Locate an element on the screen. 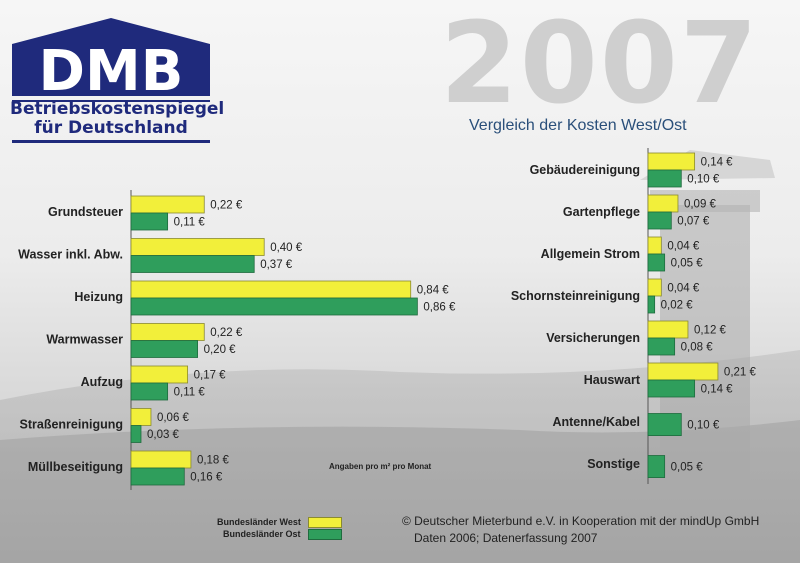 Image resolution: width=800 pixels, height=563 pixels. legend-west-swatch is located at coordinates (325, 522).